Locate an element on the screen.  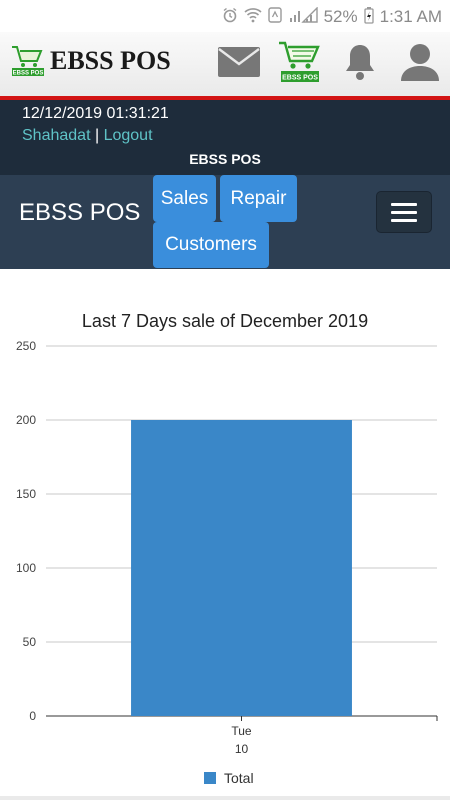
y-tick-label: 200 is located at coordinates (26, 420).